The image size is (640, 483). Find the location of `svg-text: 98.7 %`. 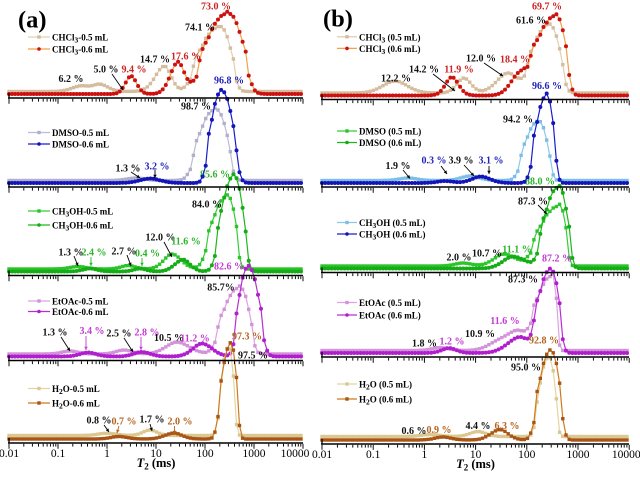

svg-text: 98.7 % is located at coordinates (196, 107).